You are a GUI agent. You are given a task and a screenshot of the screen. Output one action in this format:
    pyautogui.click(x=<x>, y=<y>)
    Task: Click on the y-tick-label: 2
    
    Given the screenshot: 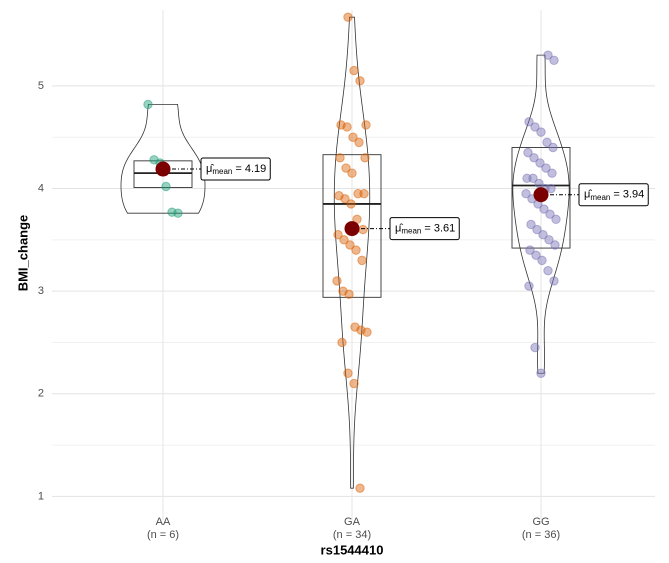 What is the action you would take?
    pyautogui.click(x=41, y=394)
    